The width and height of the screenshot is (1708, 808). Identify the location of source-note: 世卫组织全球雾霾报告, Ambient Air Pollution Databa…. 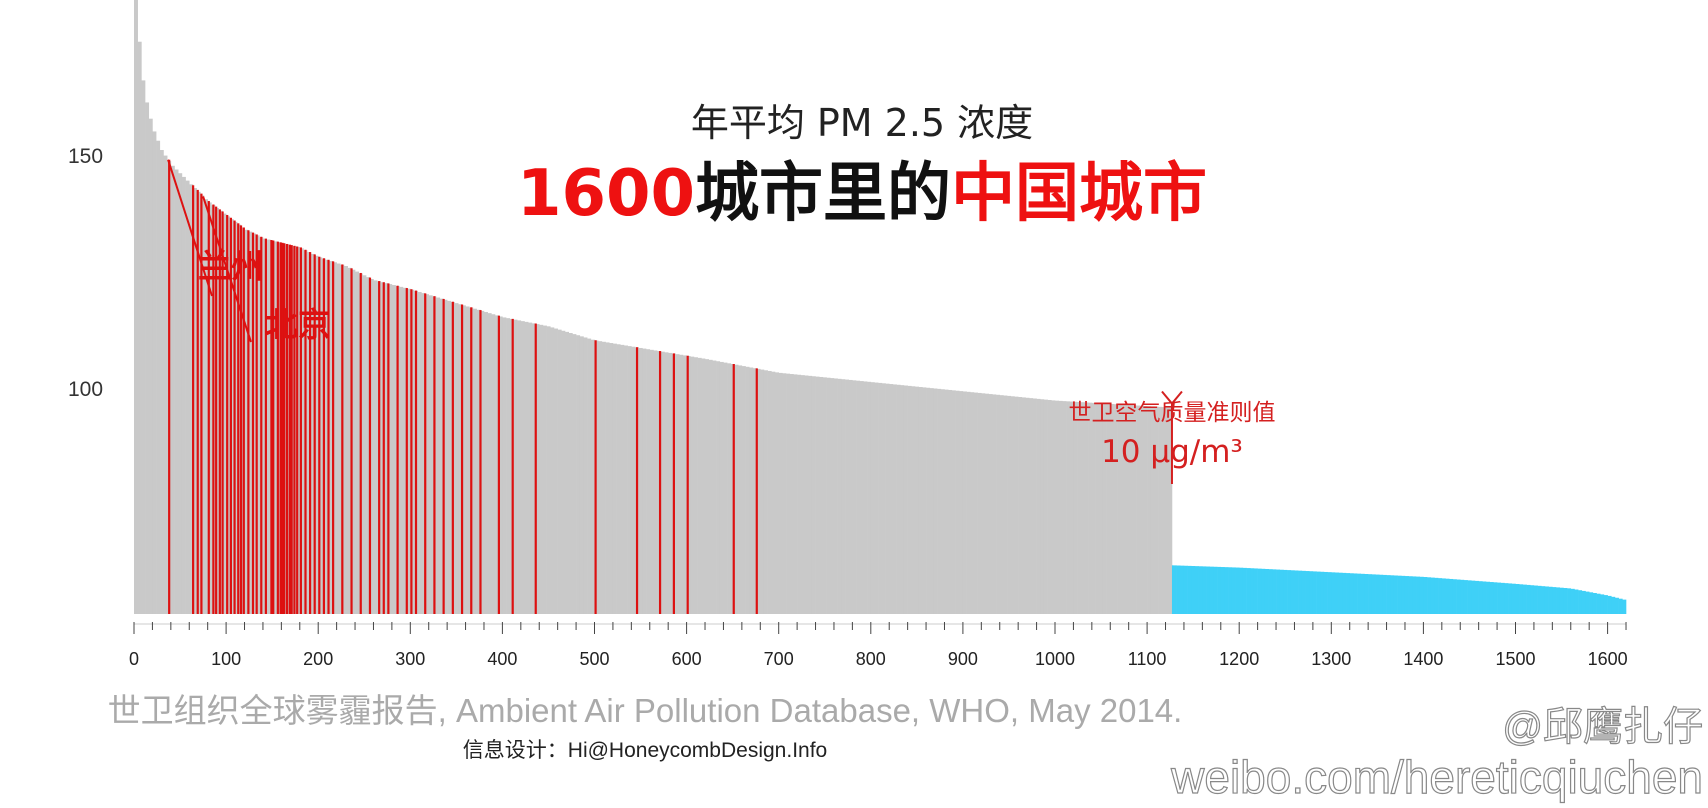
(645, 710).